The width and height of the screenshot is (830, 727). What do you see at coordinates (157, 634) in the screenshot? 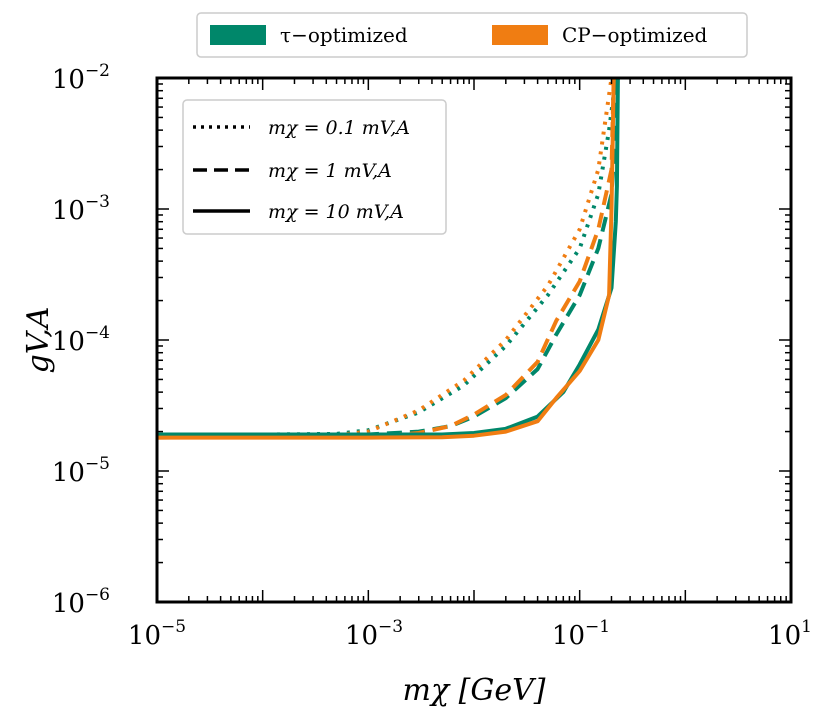
I see `x-tick-label: 10⁻⁵` at bounding box center [157, 634].